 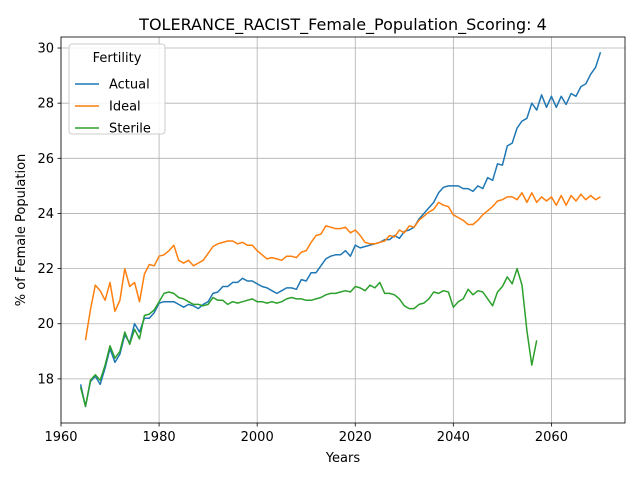 What do you see at coordinates (129, 85) in the screenshot?
I see `legend-label-actual: Actual` at bounding box center [129, 85].